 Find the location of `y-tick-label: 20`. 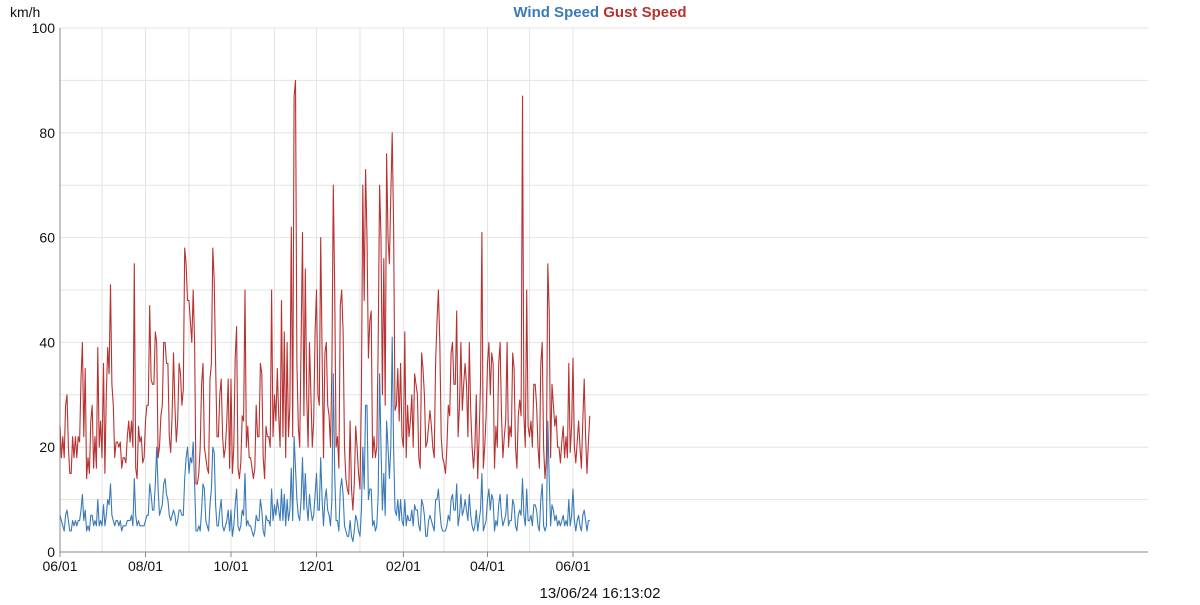

y-tick-label: 20 is located at coordinates (47, 447).